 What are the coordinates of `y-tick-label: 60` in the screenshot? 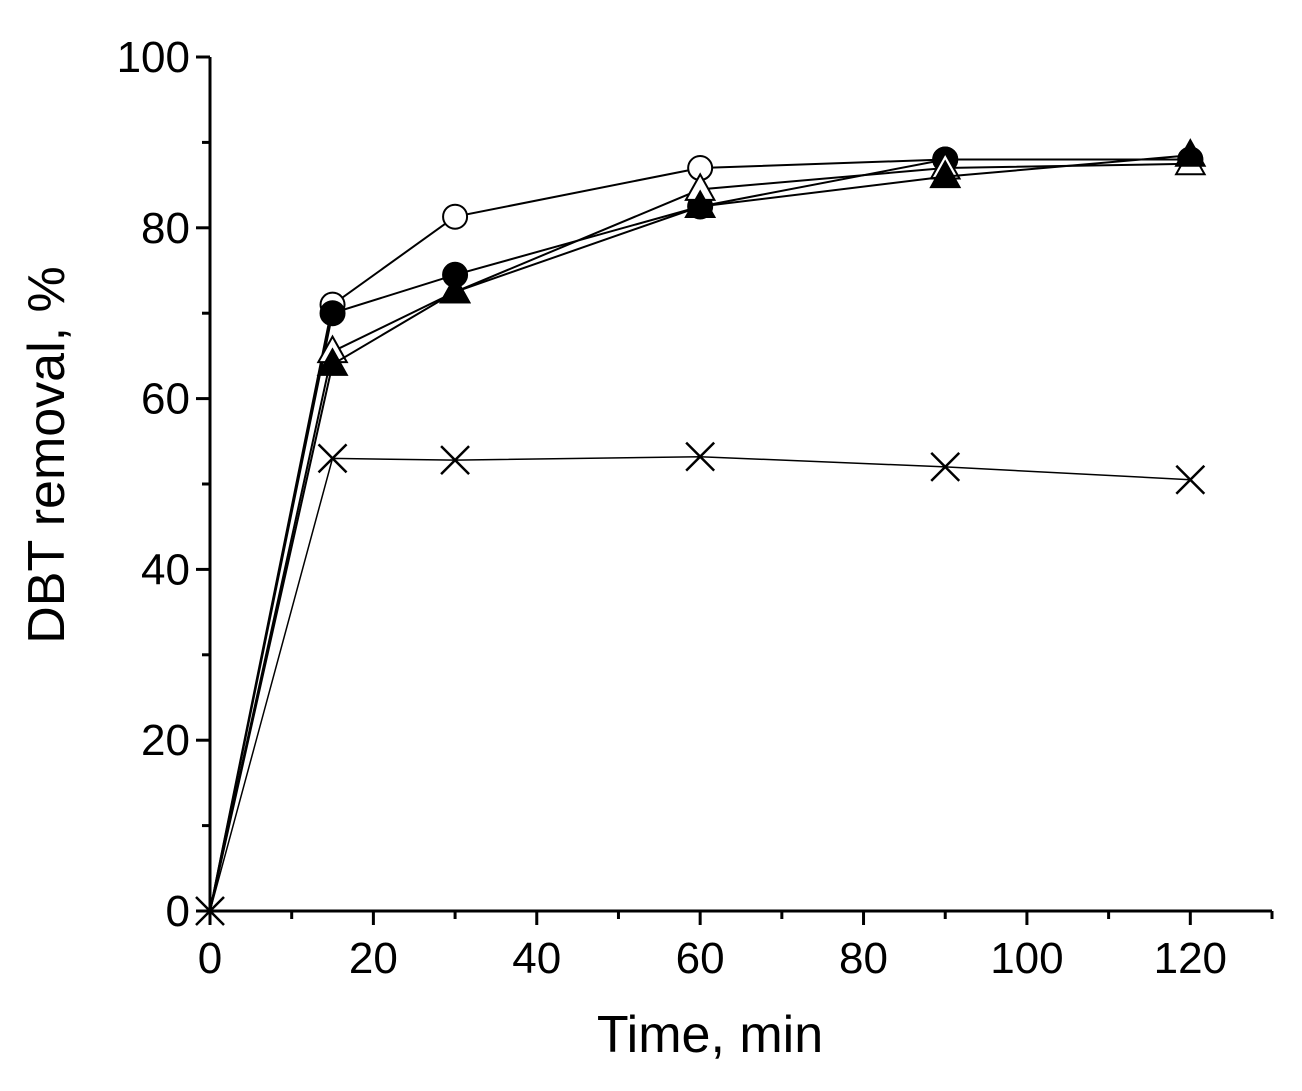 It's located at (165, 399).